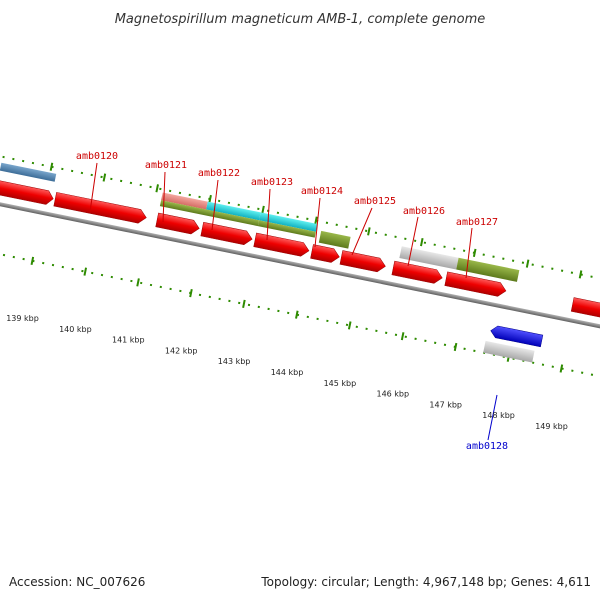  Describe the element at coordinates (184, 201) in the screenshot. I see `feature-bar-salmon` at that location.